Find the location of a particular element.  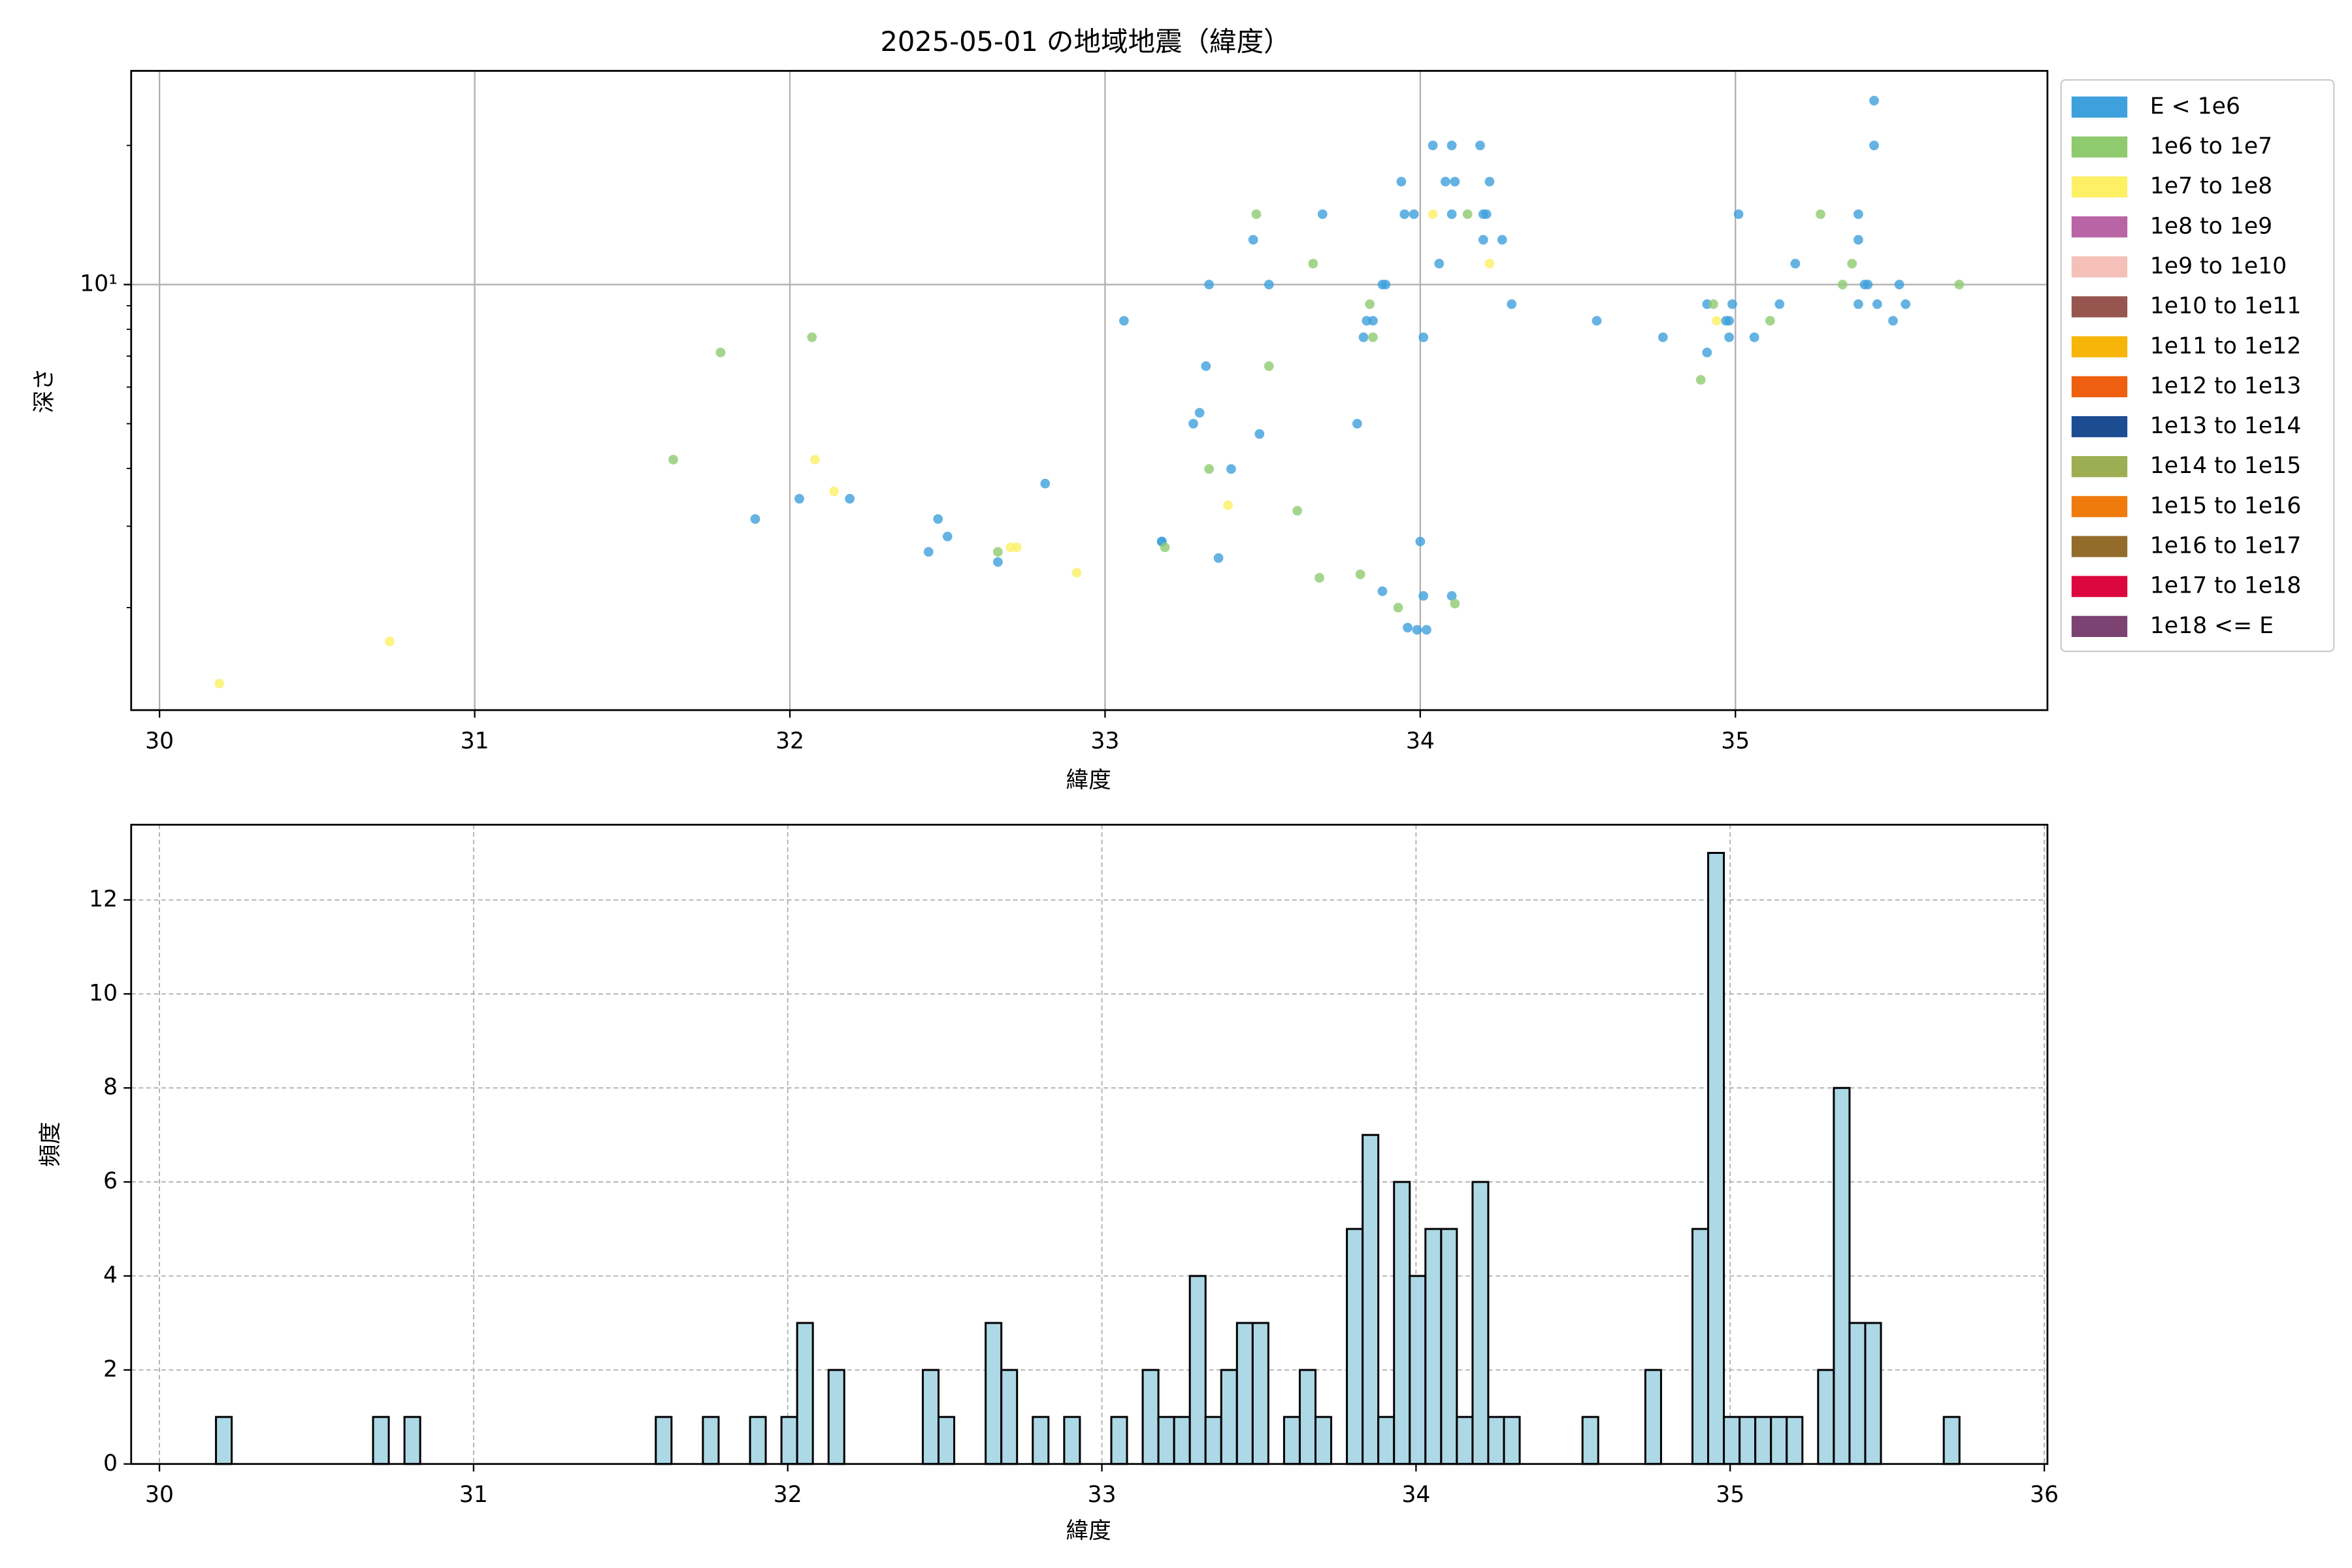

y-tick-label: 12 is located at coordinates (103, 899).